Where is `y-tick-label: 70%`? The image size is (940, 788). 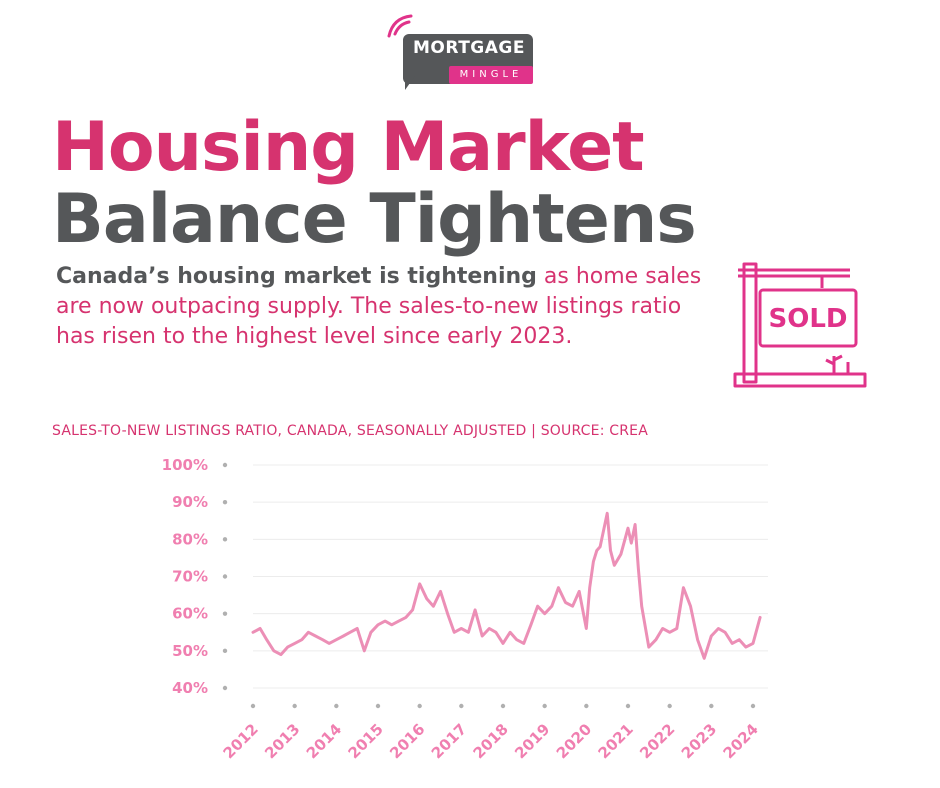 y-tick-label: 70% is located at coordinates (190, 577).